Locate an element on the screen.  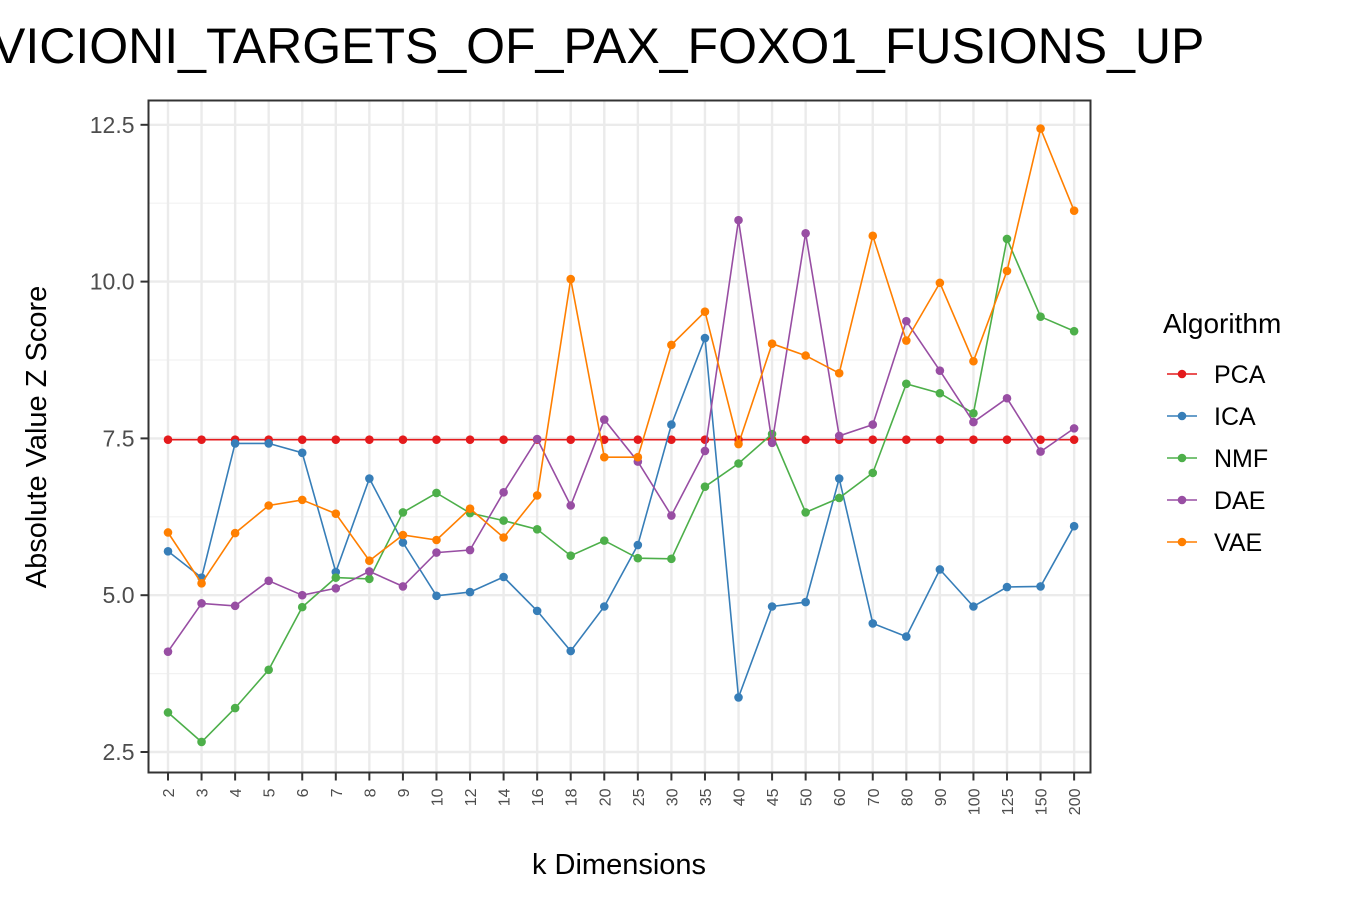
x-tick-label: 18 is located at coordinates (572, 797).